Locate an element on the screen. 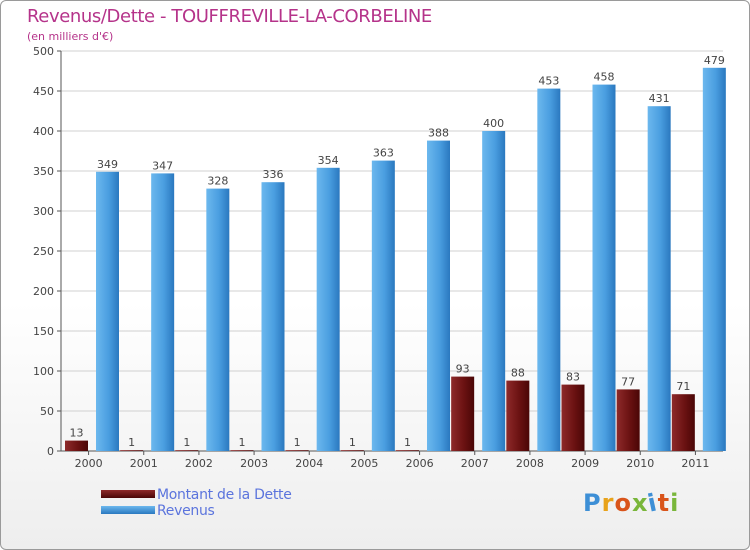 This screenshot has width=750, height=550. data-label-revenus: 363 is located at coordinates (383, 153).